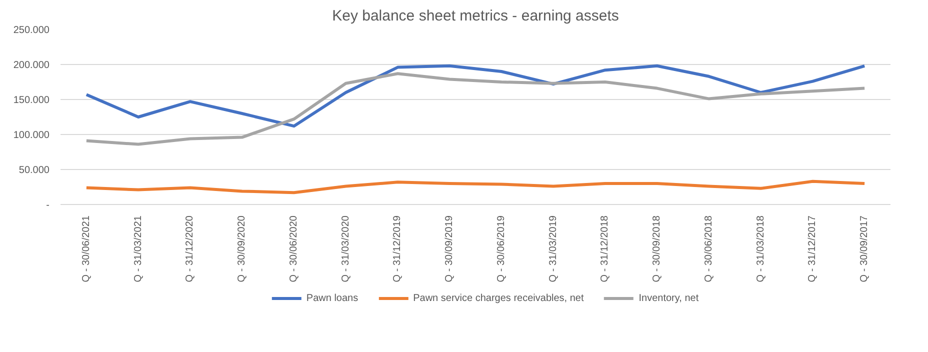 This screenshot has height=352, width=928. I want to click on x-tick-label: Q - 31/03/2020, so click(346, 248).